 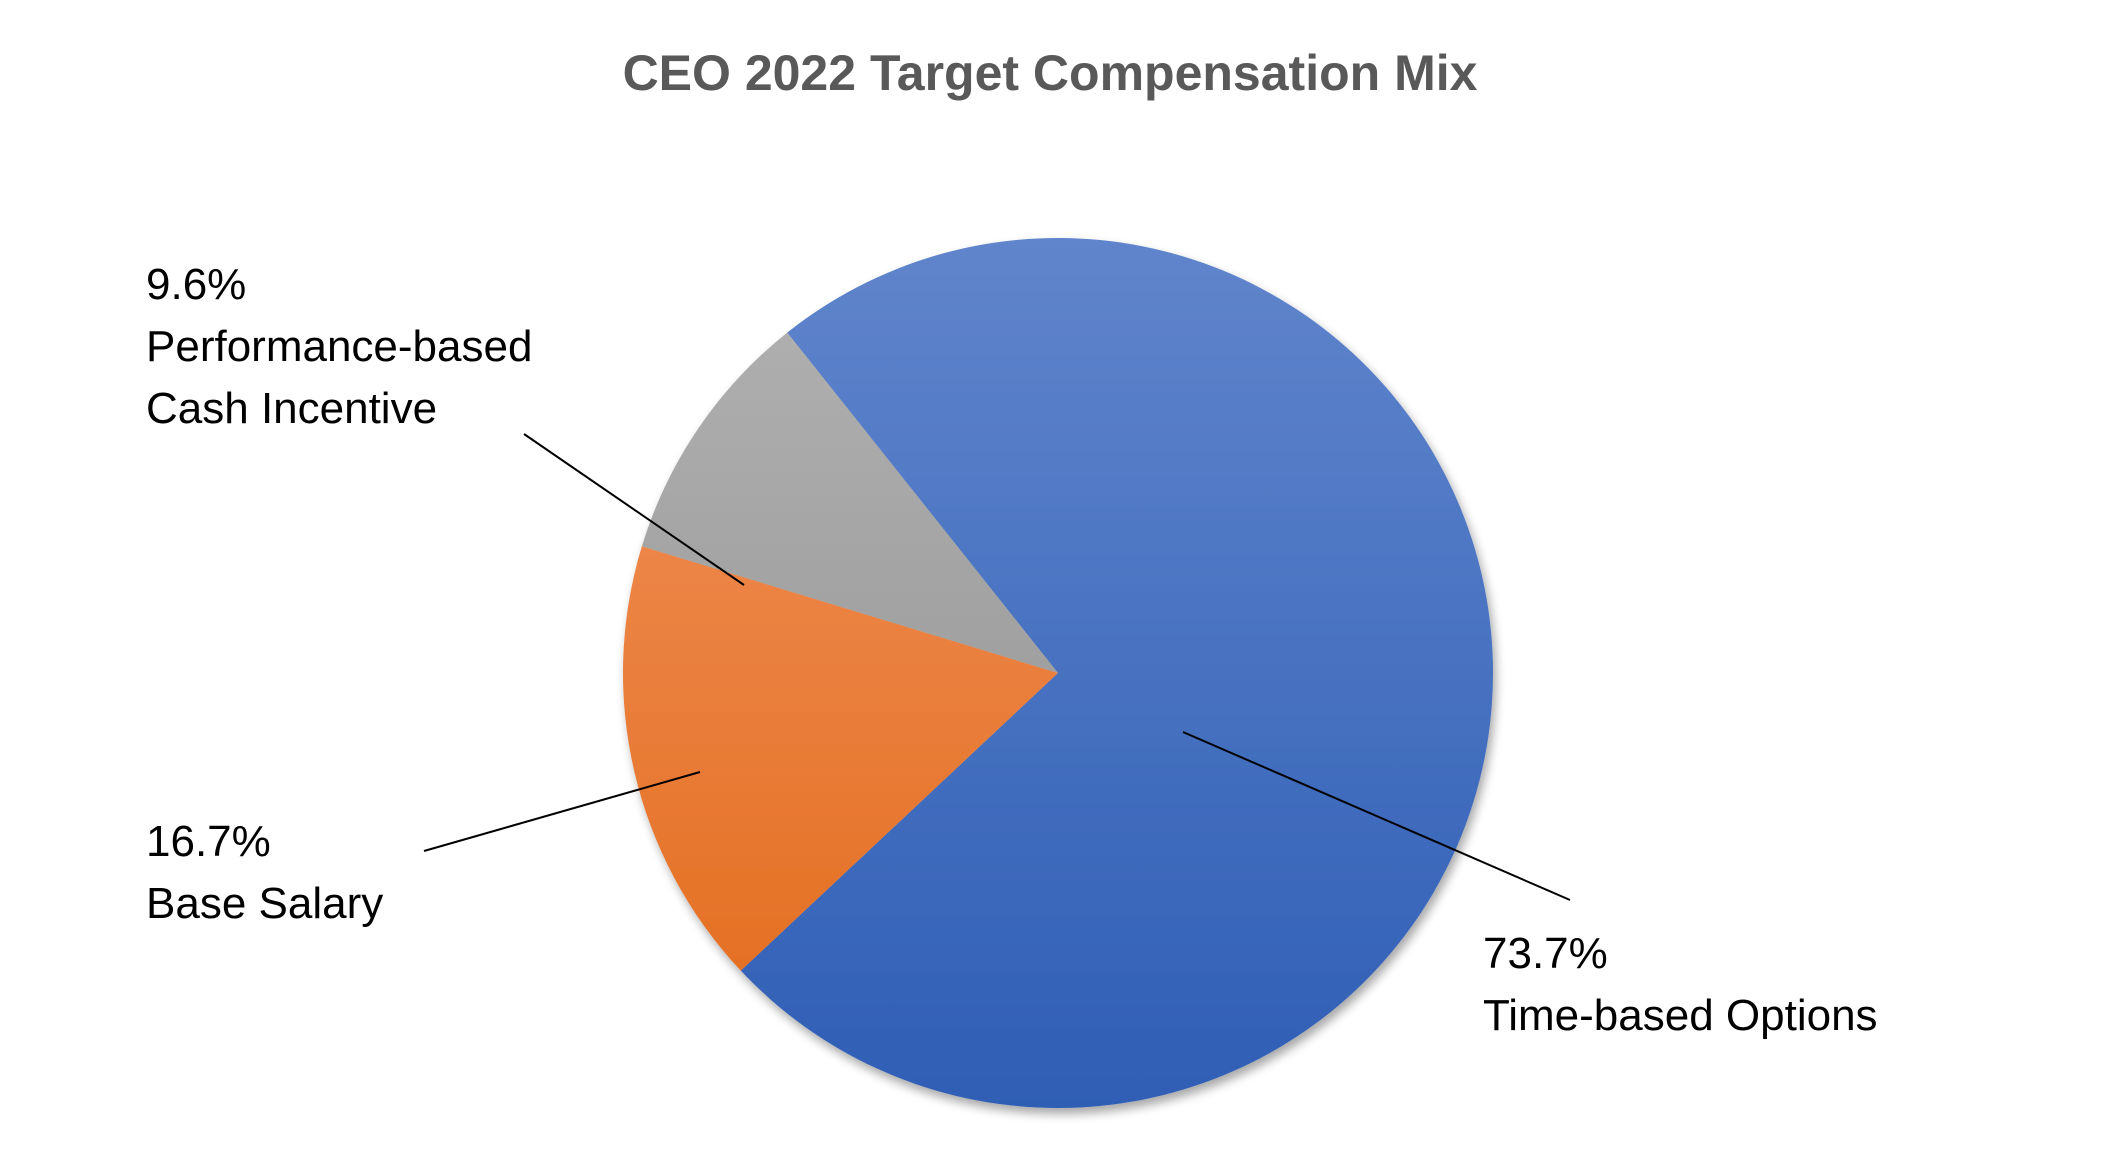 I want to click on data-label-performance-cash-value: 9.6%, so click(x=196, y=284).